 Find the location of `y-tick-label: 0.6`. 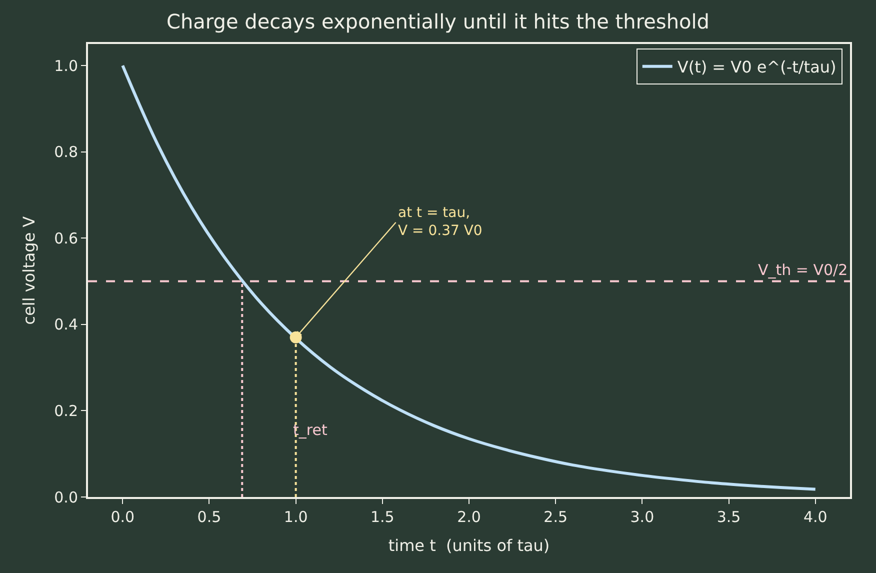

y-tick-label: 0.6 is located at coordinates (66, 238).